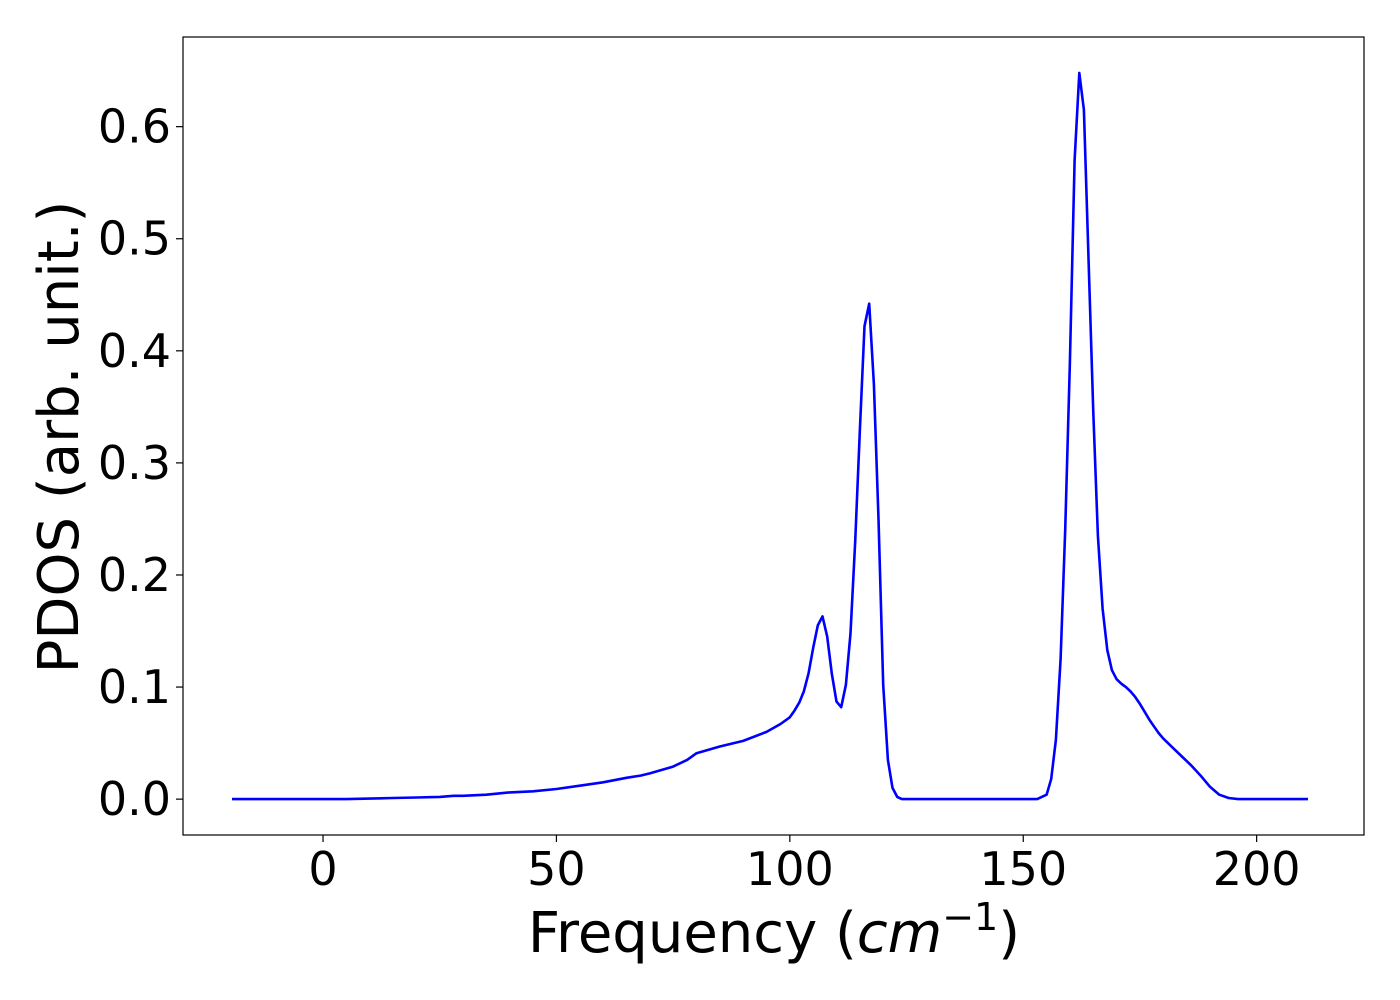 The image size is (1400, 1000). What do you see at coordinates (1009, 933) in the screenshot?
I see `x-axis-label-suffix: )` at bounding box center [1009, 933].